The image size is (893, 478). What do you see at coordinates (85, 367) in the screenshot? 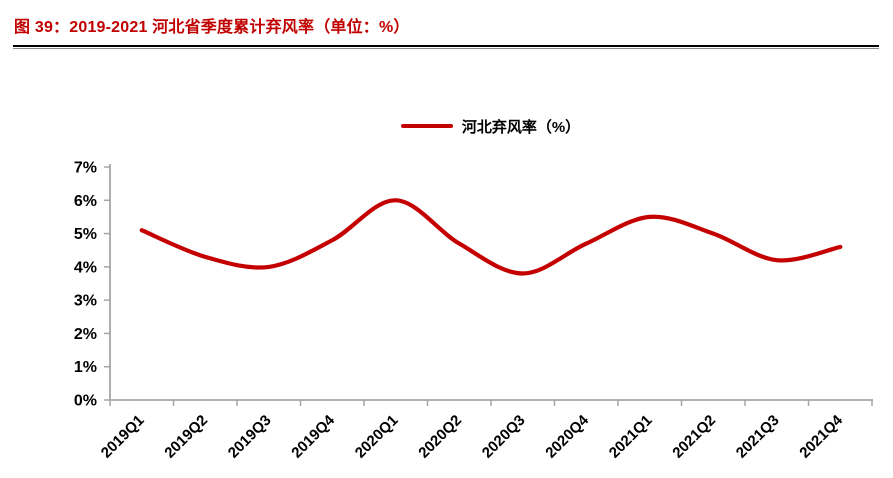
I see `y-tick-label: 1%` at bounding box center [85, 367].